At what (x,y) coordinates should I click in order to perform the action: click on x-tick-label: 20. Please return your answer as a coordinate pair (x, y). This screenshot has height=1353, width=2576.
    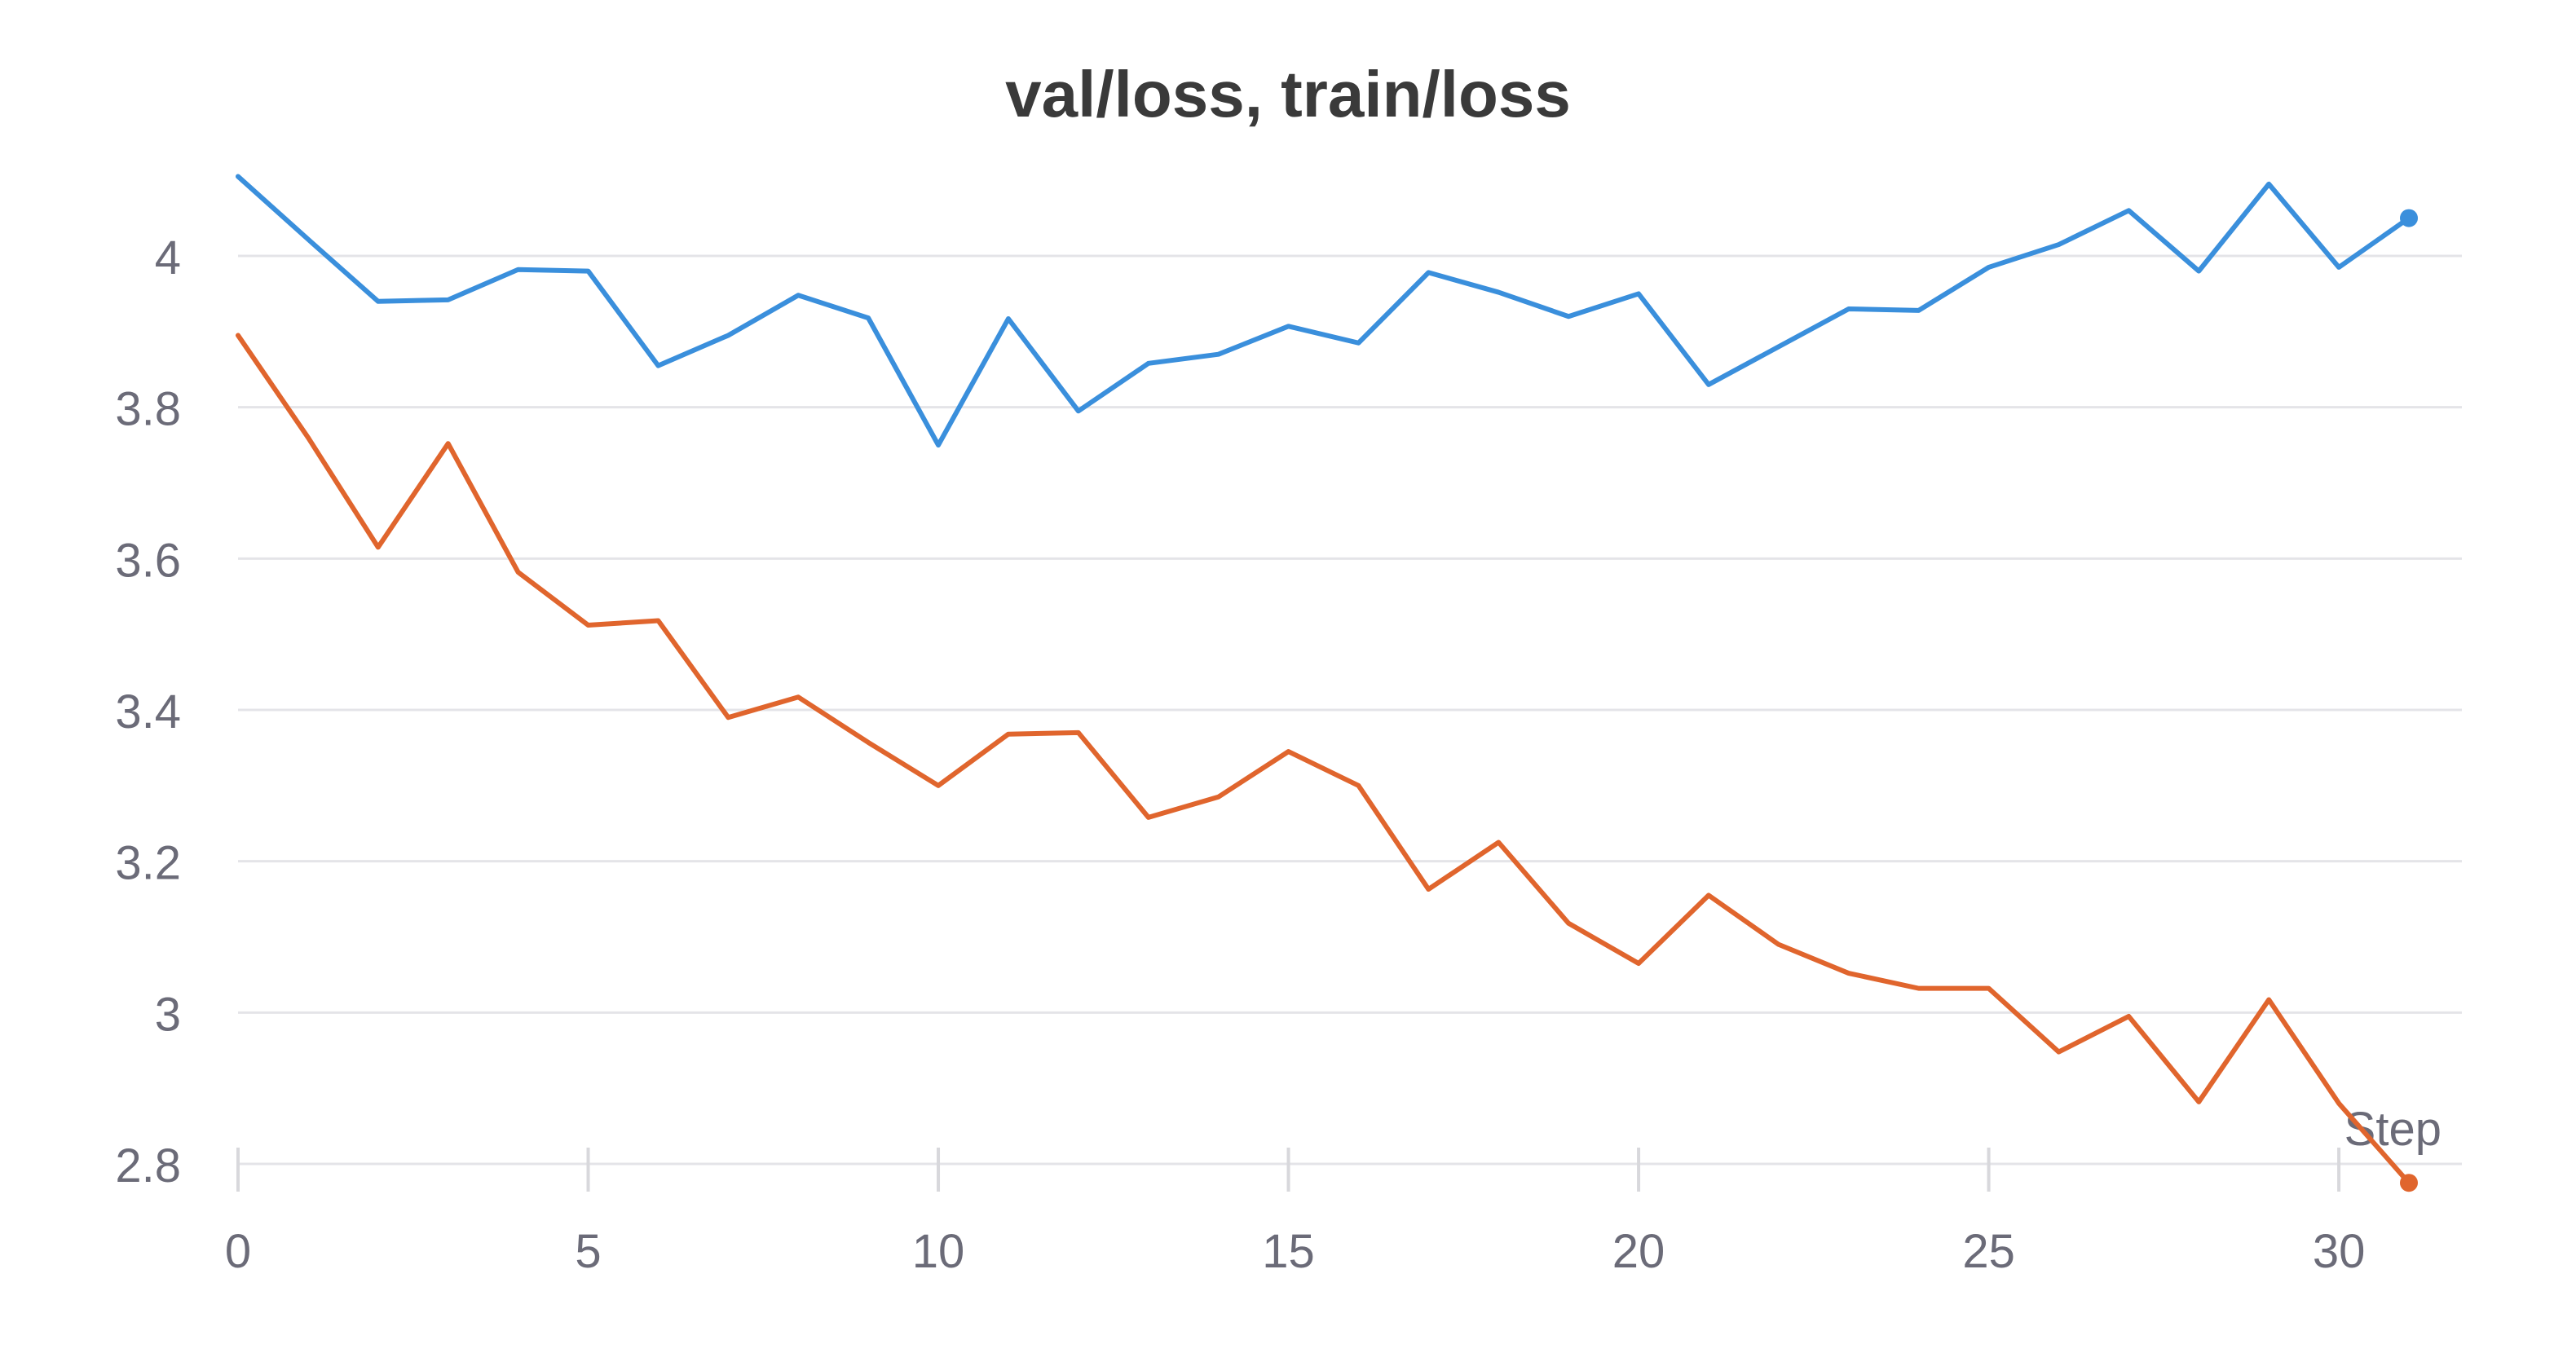
    Looking at the image, I should click on (1638, 1251).